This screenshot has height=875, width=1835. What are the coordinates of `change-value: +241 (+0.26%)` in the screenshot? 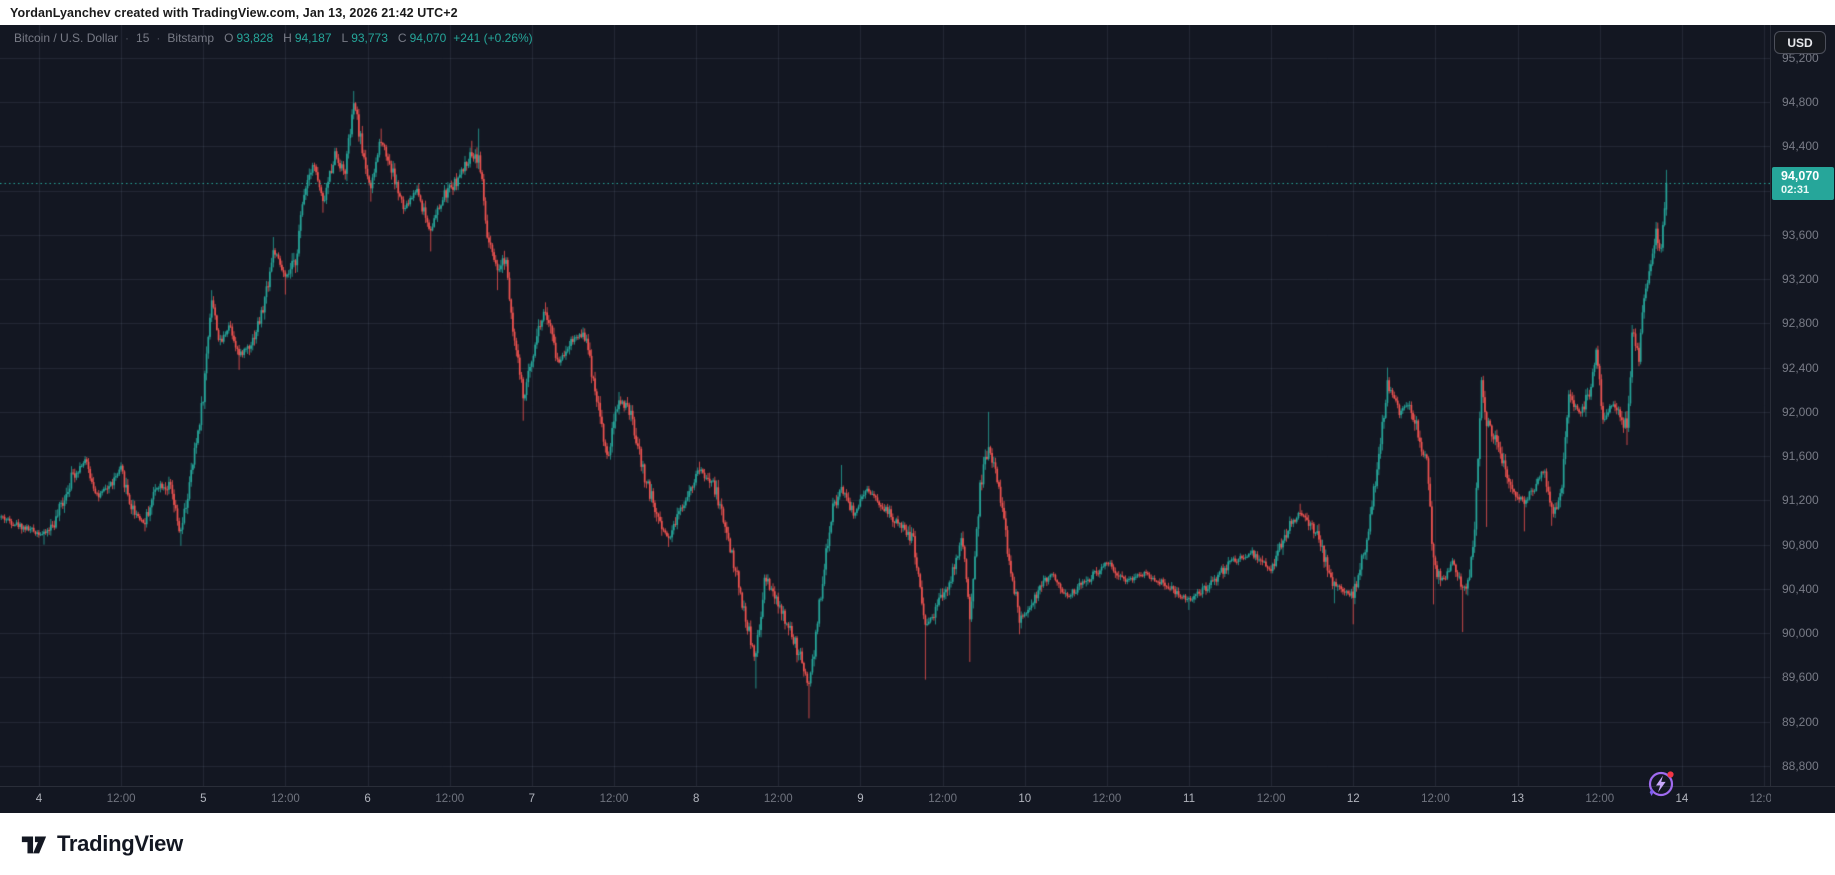 It's located at (493, 38).